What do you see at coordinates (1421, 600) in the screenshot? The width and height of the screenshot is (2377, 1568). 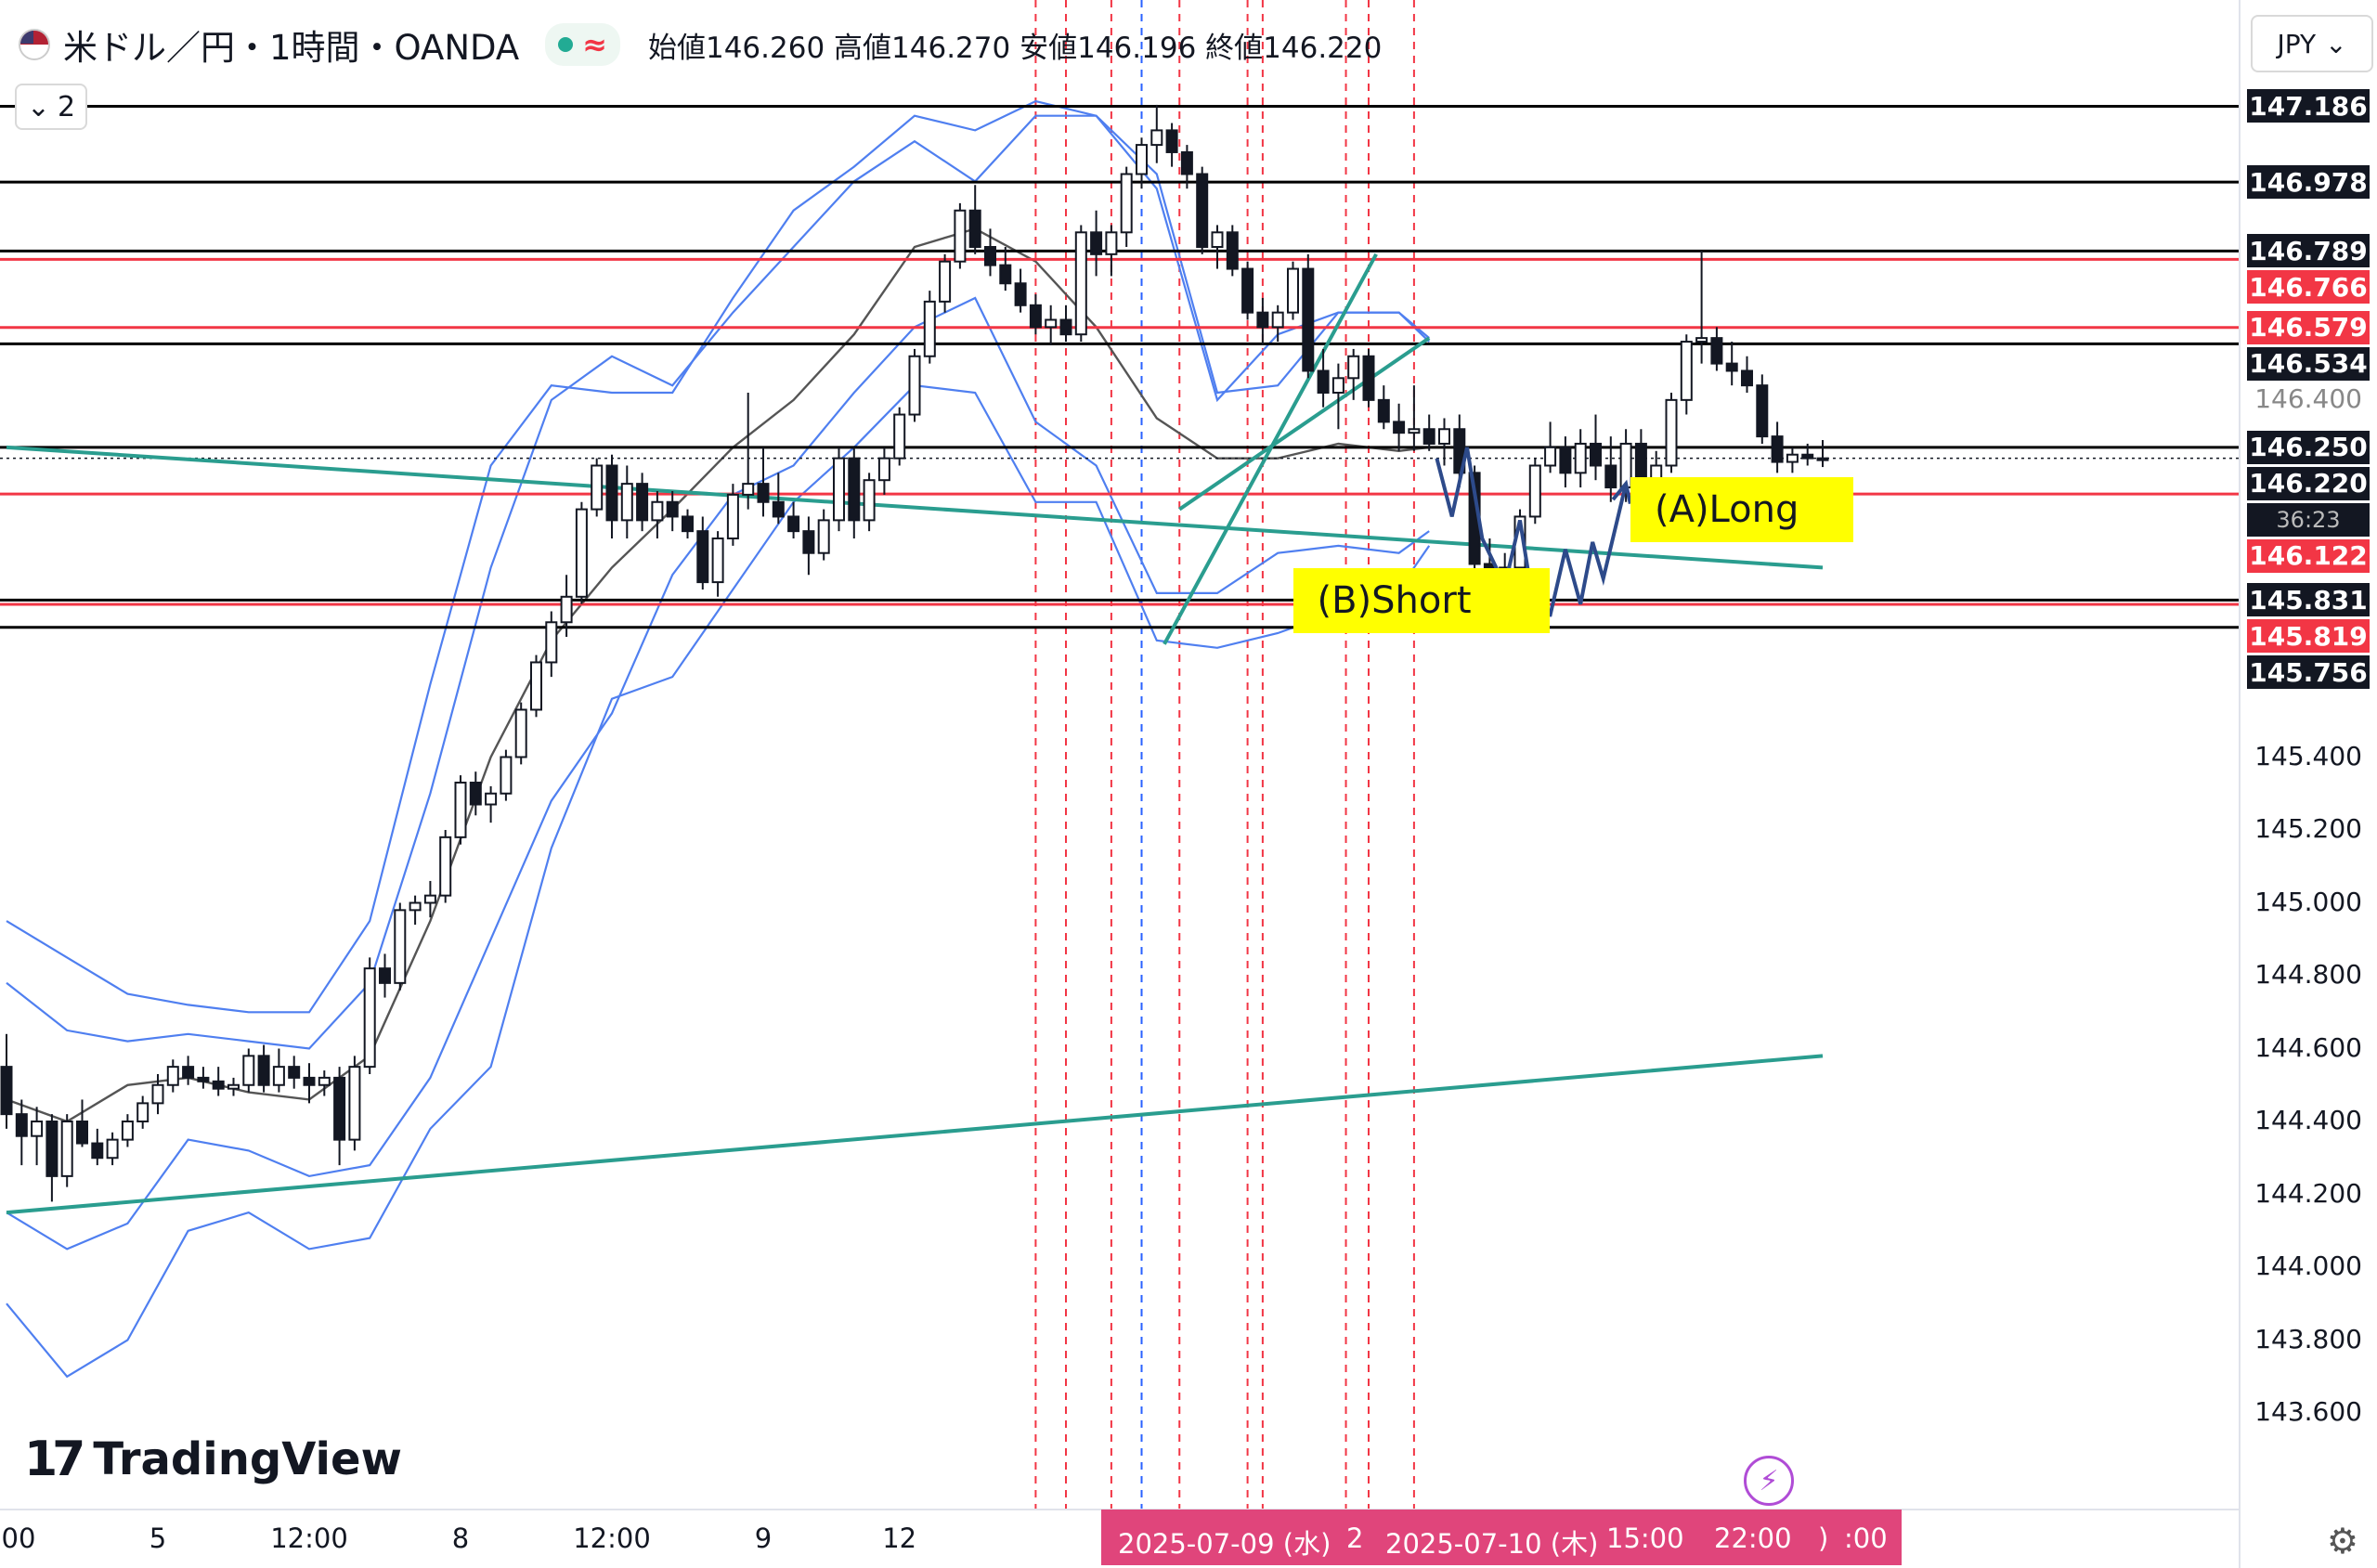 I see `annotation-short: (B)Short` at bounding box center [1421, 600].